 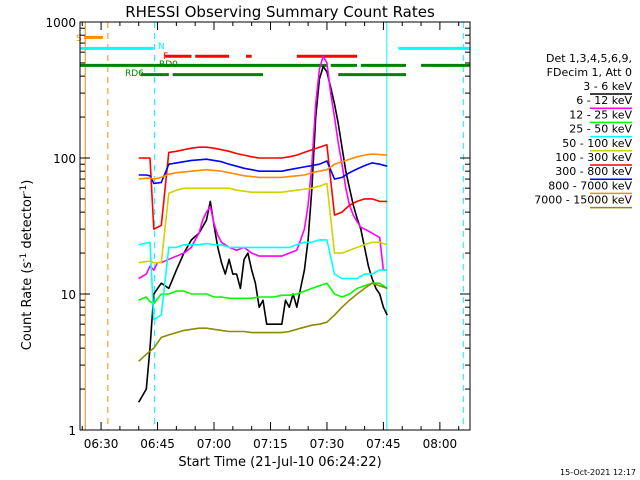 I want to click on legend-header-line-2: FDecim 1, Att 0, so click(x=589, y=72).